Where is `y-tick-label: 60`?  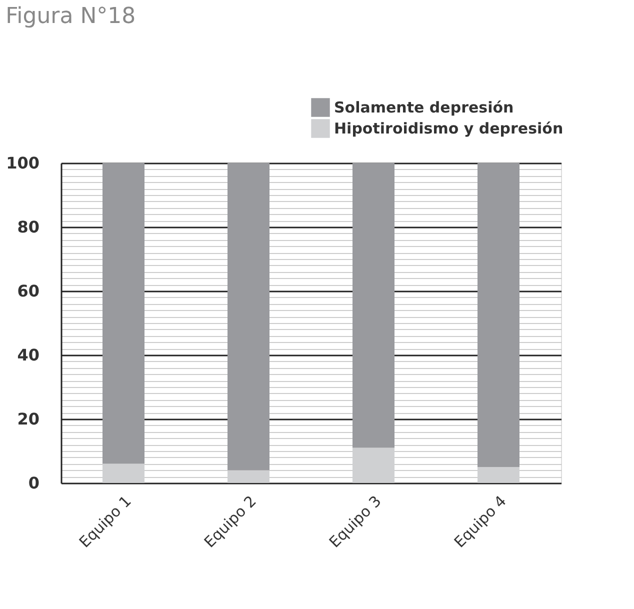
y-tick-label: 60 is located at coordinates (28, 291).